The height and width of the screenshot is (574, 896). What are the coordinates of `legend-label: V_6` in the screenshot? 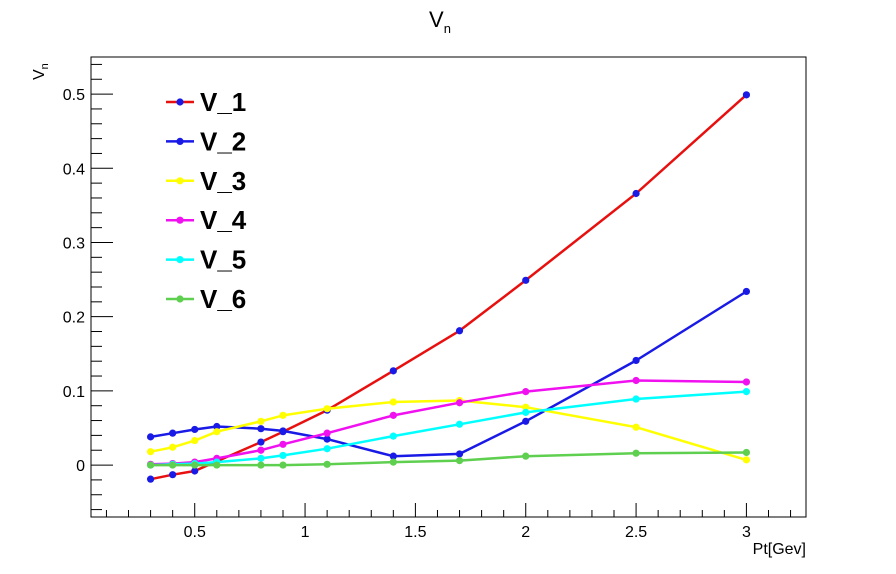 It's located at (223, 299).